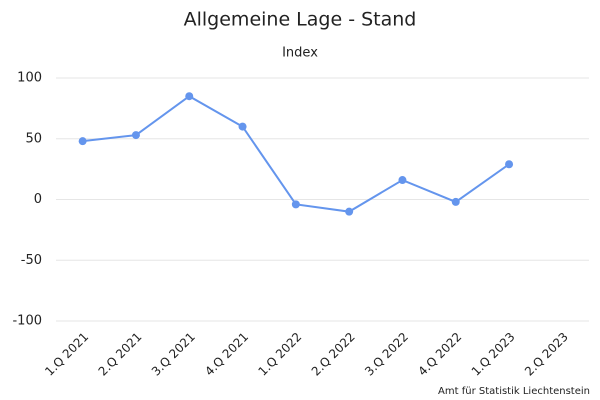 The height and width of the screenshot is (400, 600). I want to click on x-tick-label: 2.Q 2021, so click(120, 354).